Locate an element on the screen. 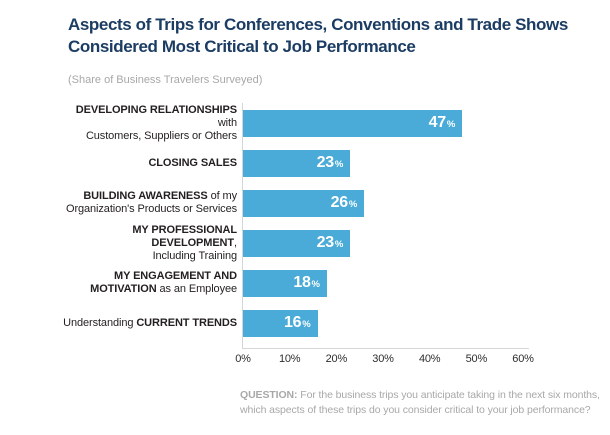  x-axis-tick-label: 0% is located at coordinates (243, 359).